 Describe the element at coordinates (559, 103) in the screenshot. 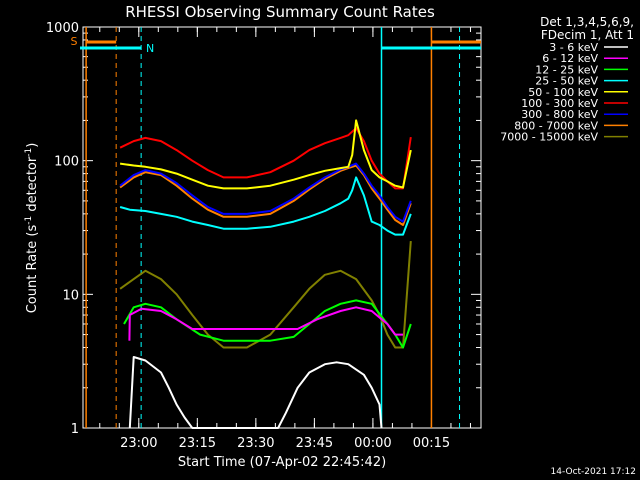

I see `legend-label: 100 - 300 keV` at that location.